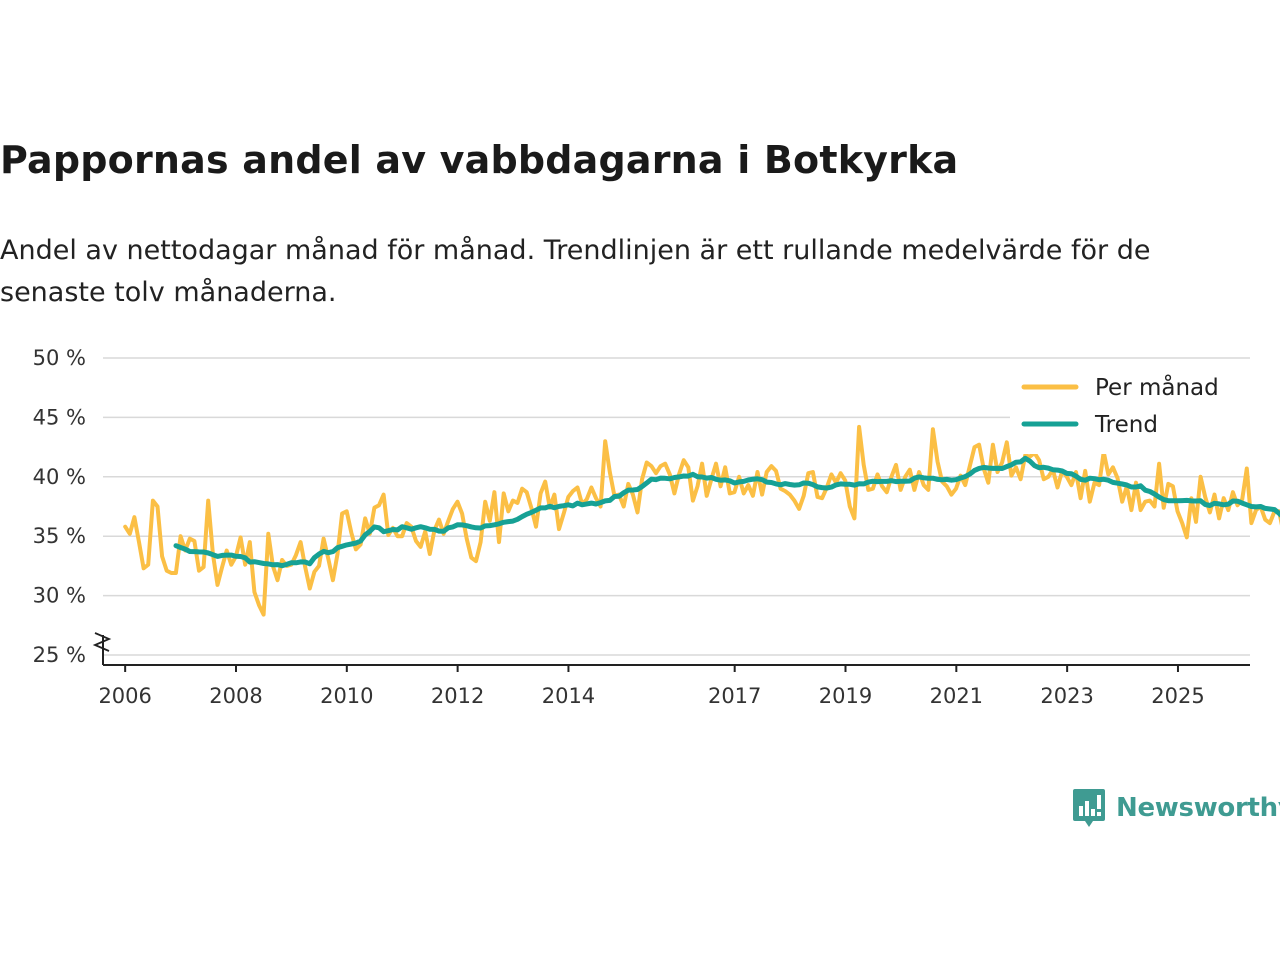 This screenshot has height=960, width=1280. I want to click on y-tick-label: 25 %, so click(59, 655).